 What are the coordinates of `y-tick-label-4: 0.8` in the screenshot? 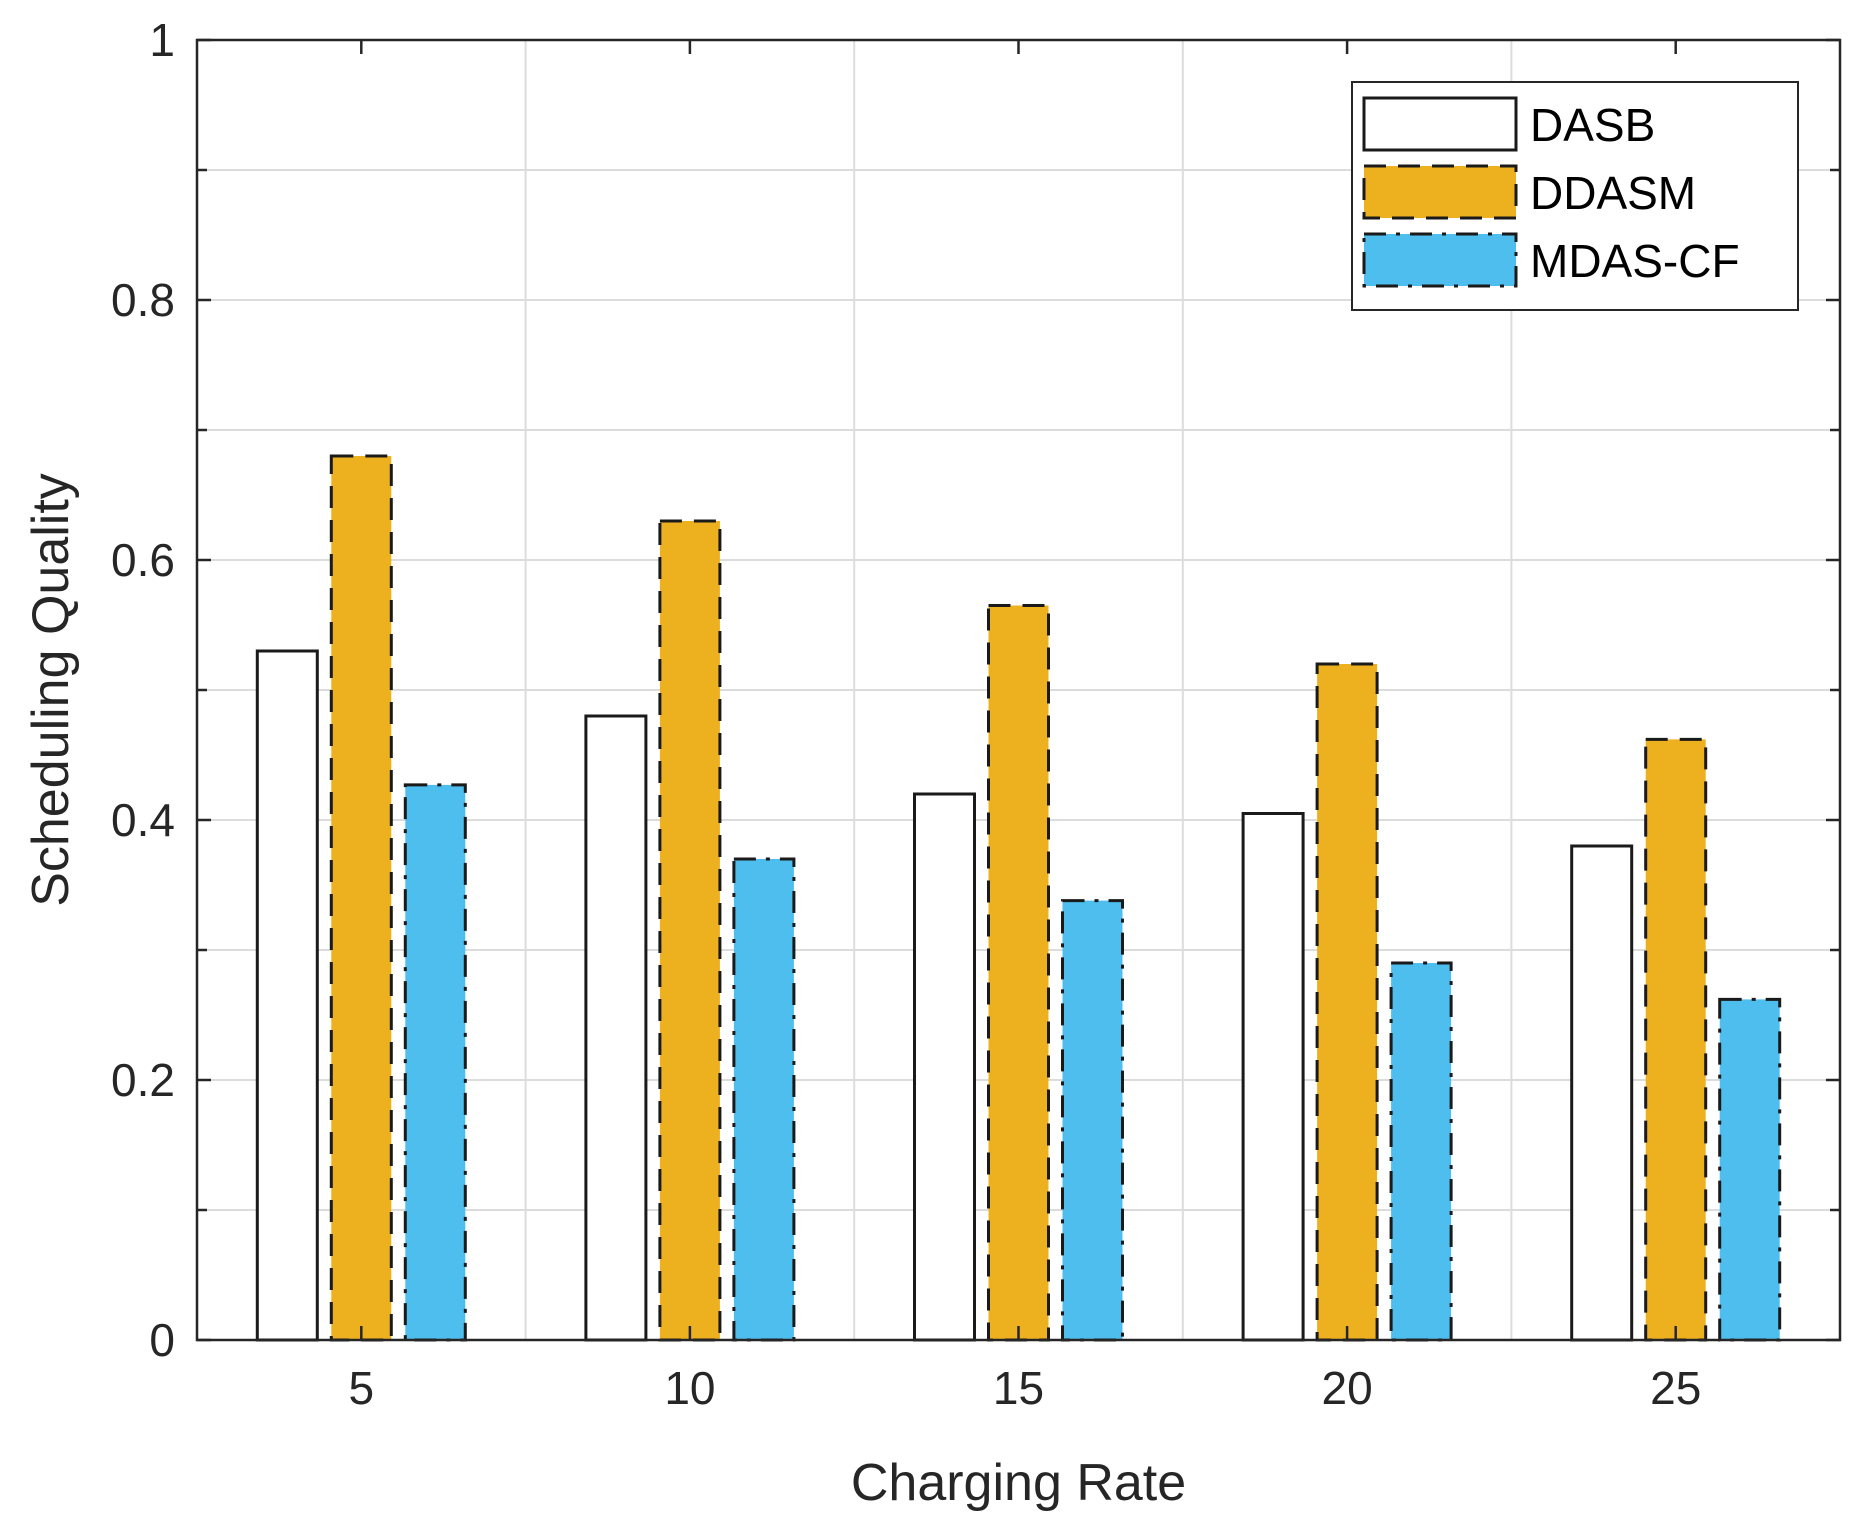 It's located at (143, 300).